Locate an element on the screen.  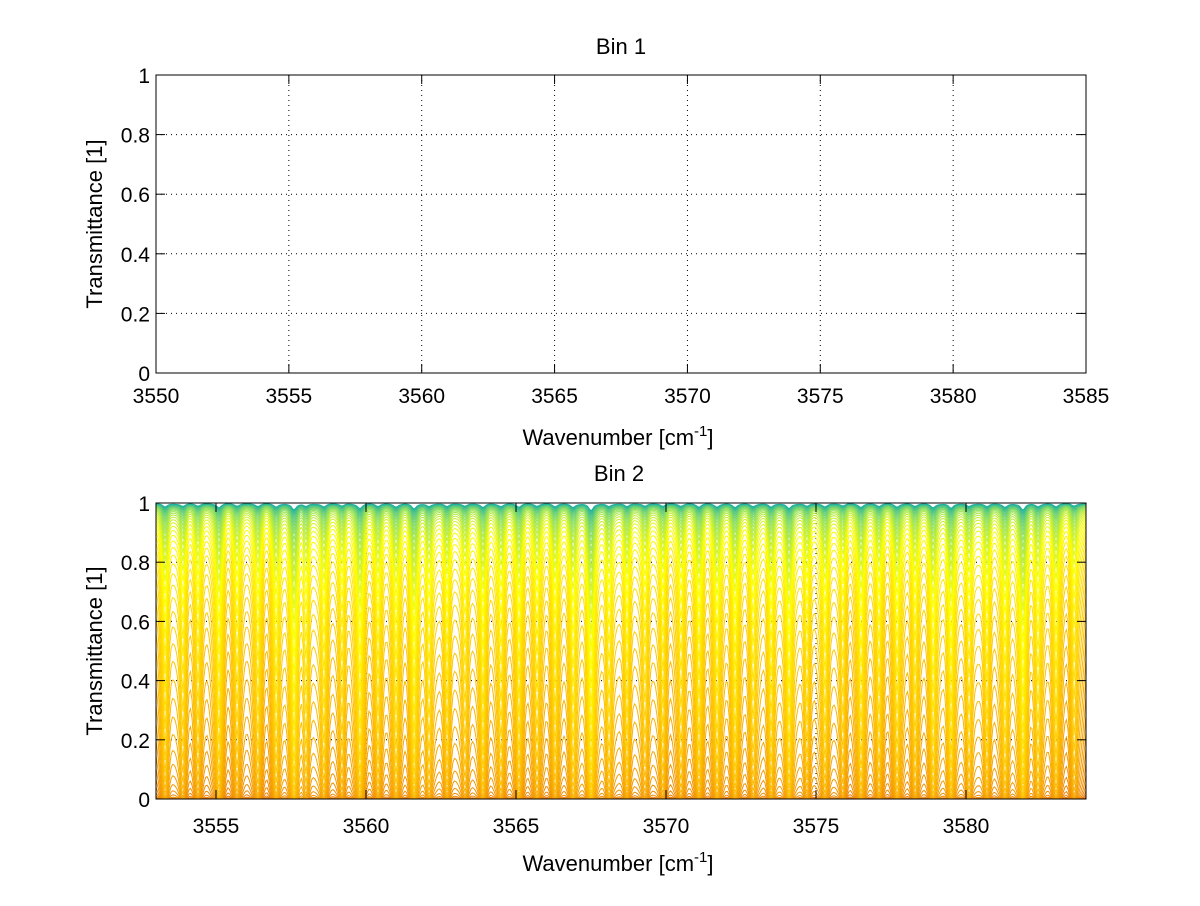
subplot-1-x-axis-label-end: ] is located at coordinates (710, 437).